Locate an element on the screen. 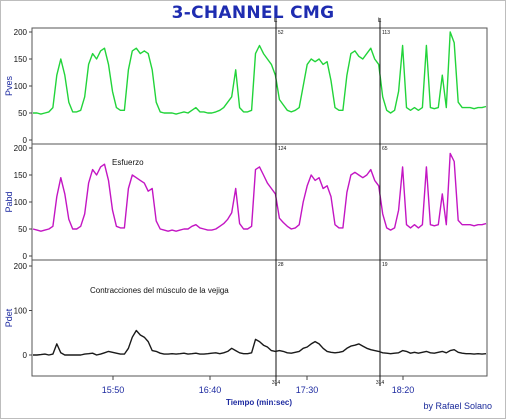  x-tick-label: 16:40 is located at coordinates (210, 390).